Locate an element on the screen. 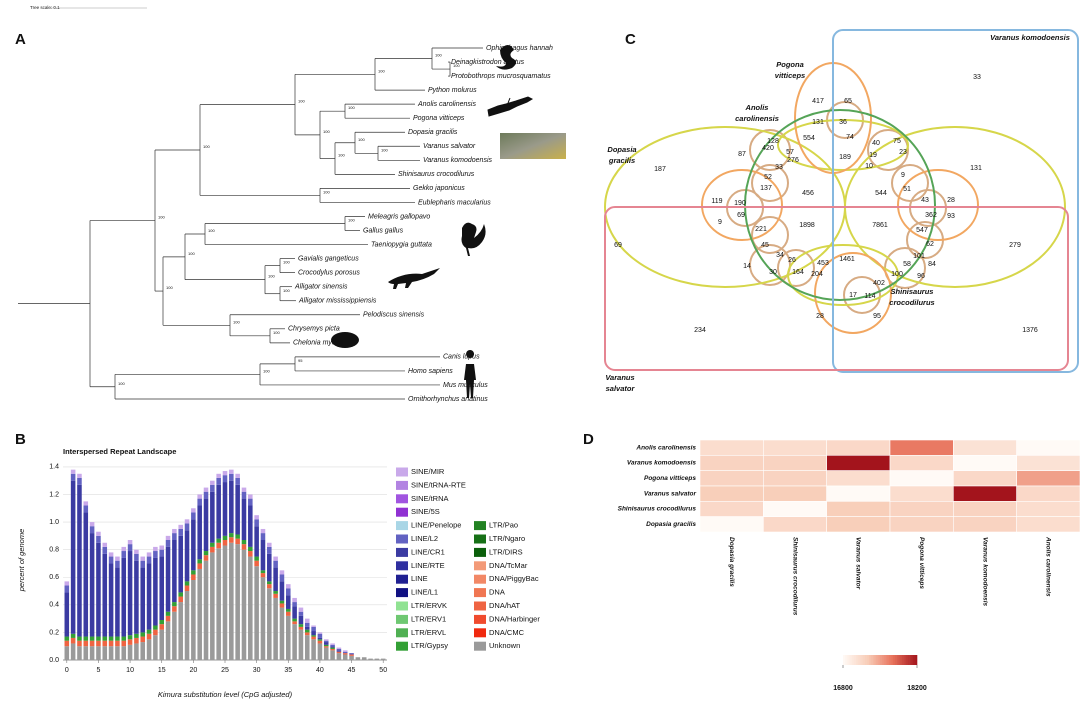  crocodile-icon is located at coordinates (414, 278).